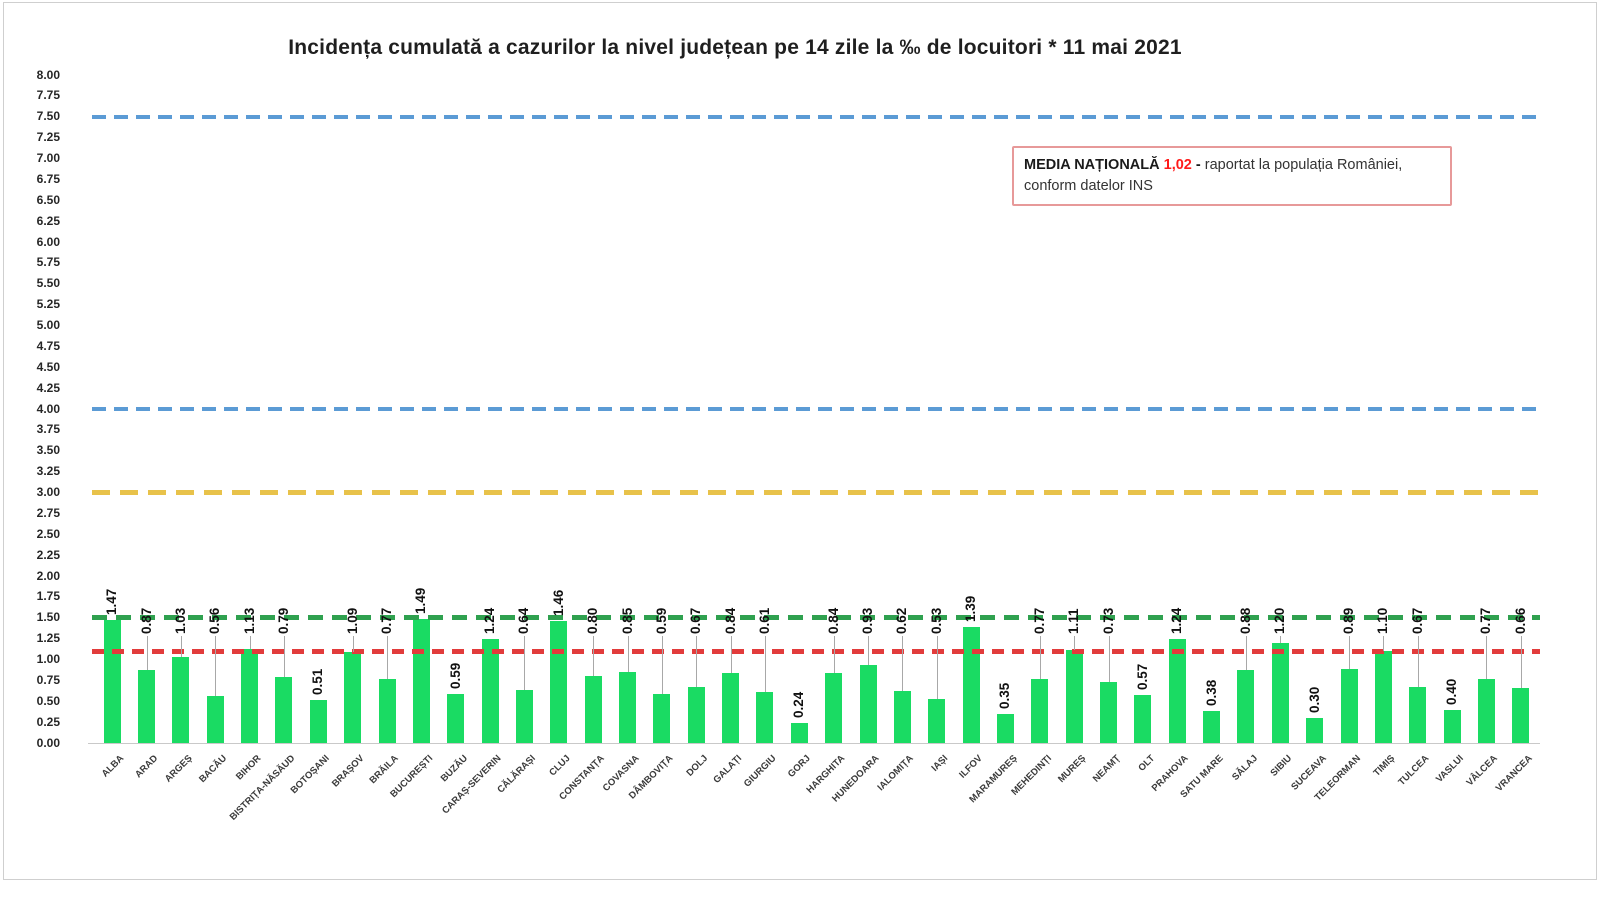  Describe the element at coordinates (661, 621) in the screenshot. I see `bar-value-label: 0.59` at that location.